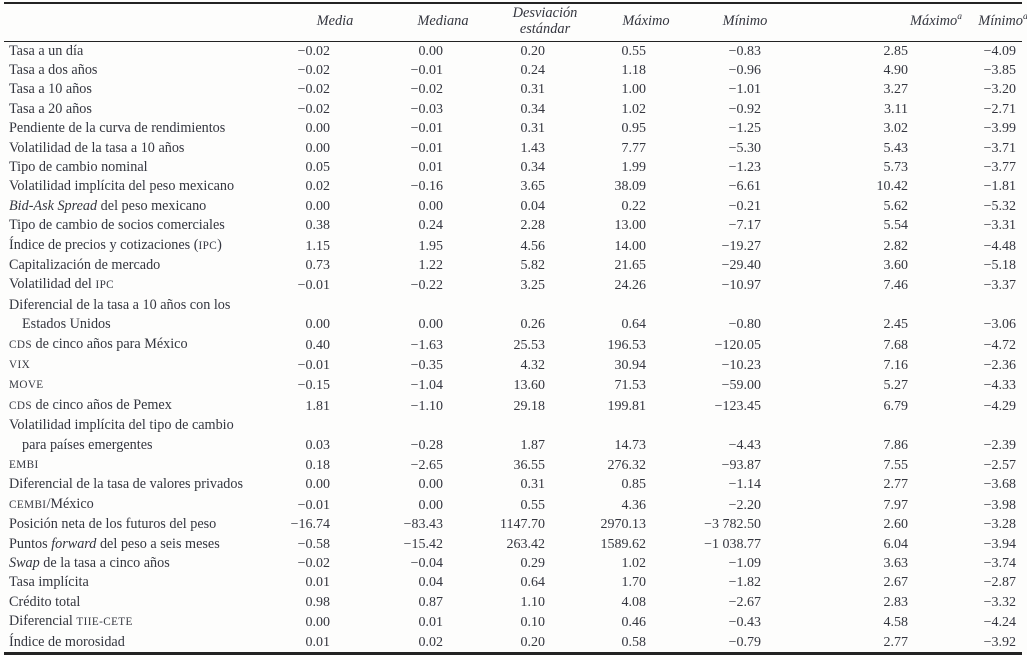  I want to click on row-label: Tasa implícita, so click(49, 582).